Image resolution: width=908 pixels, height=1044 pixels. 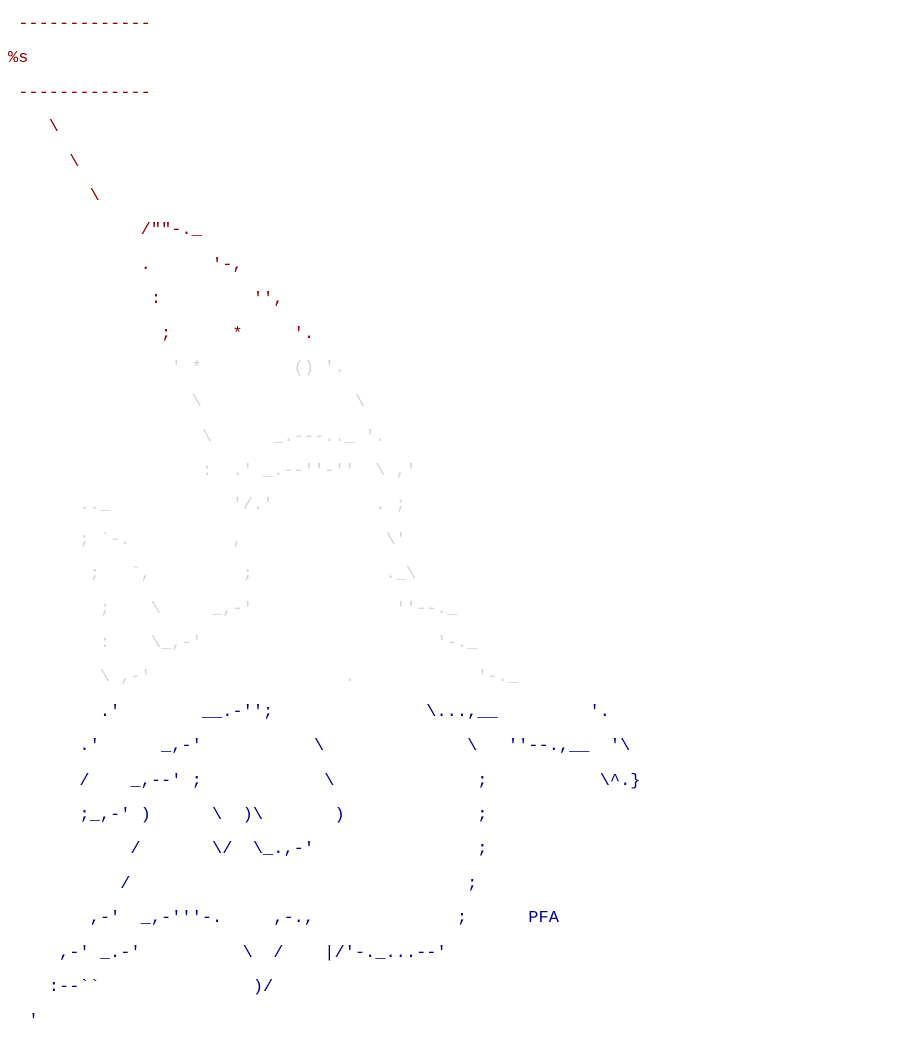 What do you see at coordinates (319, 747) in the screenshot?
I see `art-segment: .' _,-' \ \ ''--.,__ '\` at bounding box center [319, 747].